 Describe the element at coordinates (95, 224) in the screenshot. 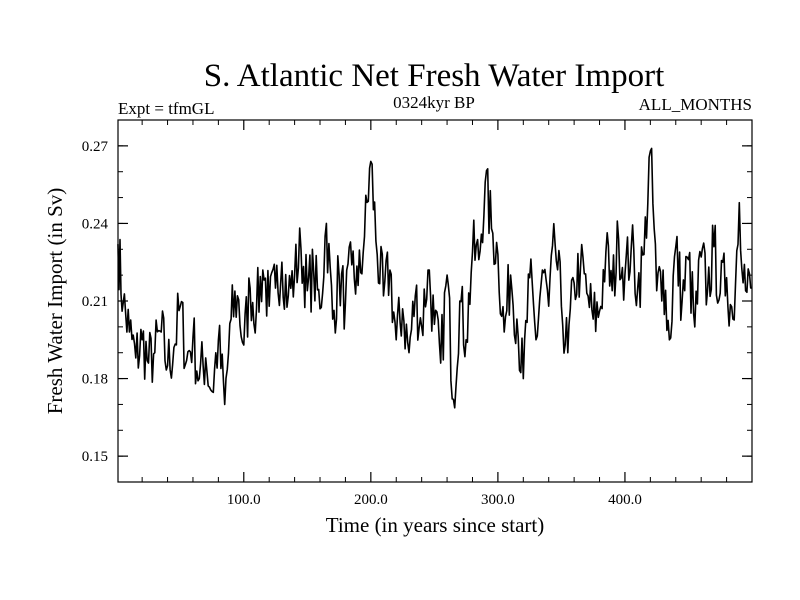

I see `y-tick-label: 0.24` at that location.